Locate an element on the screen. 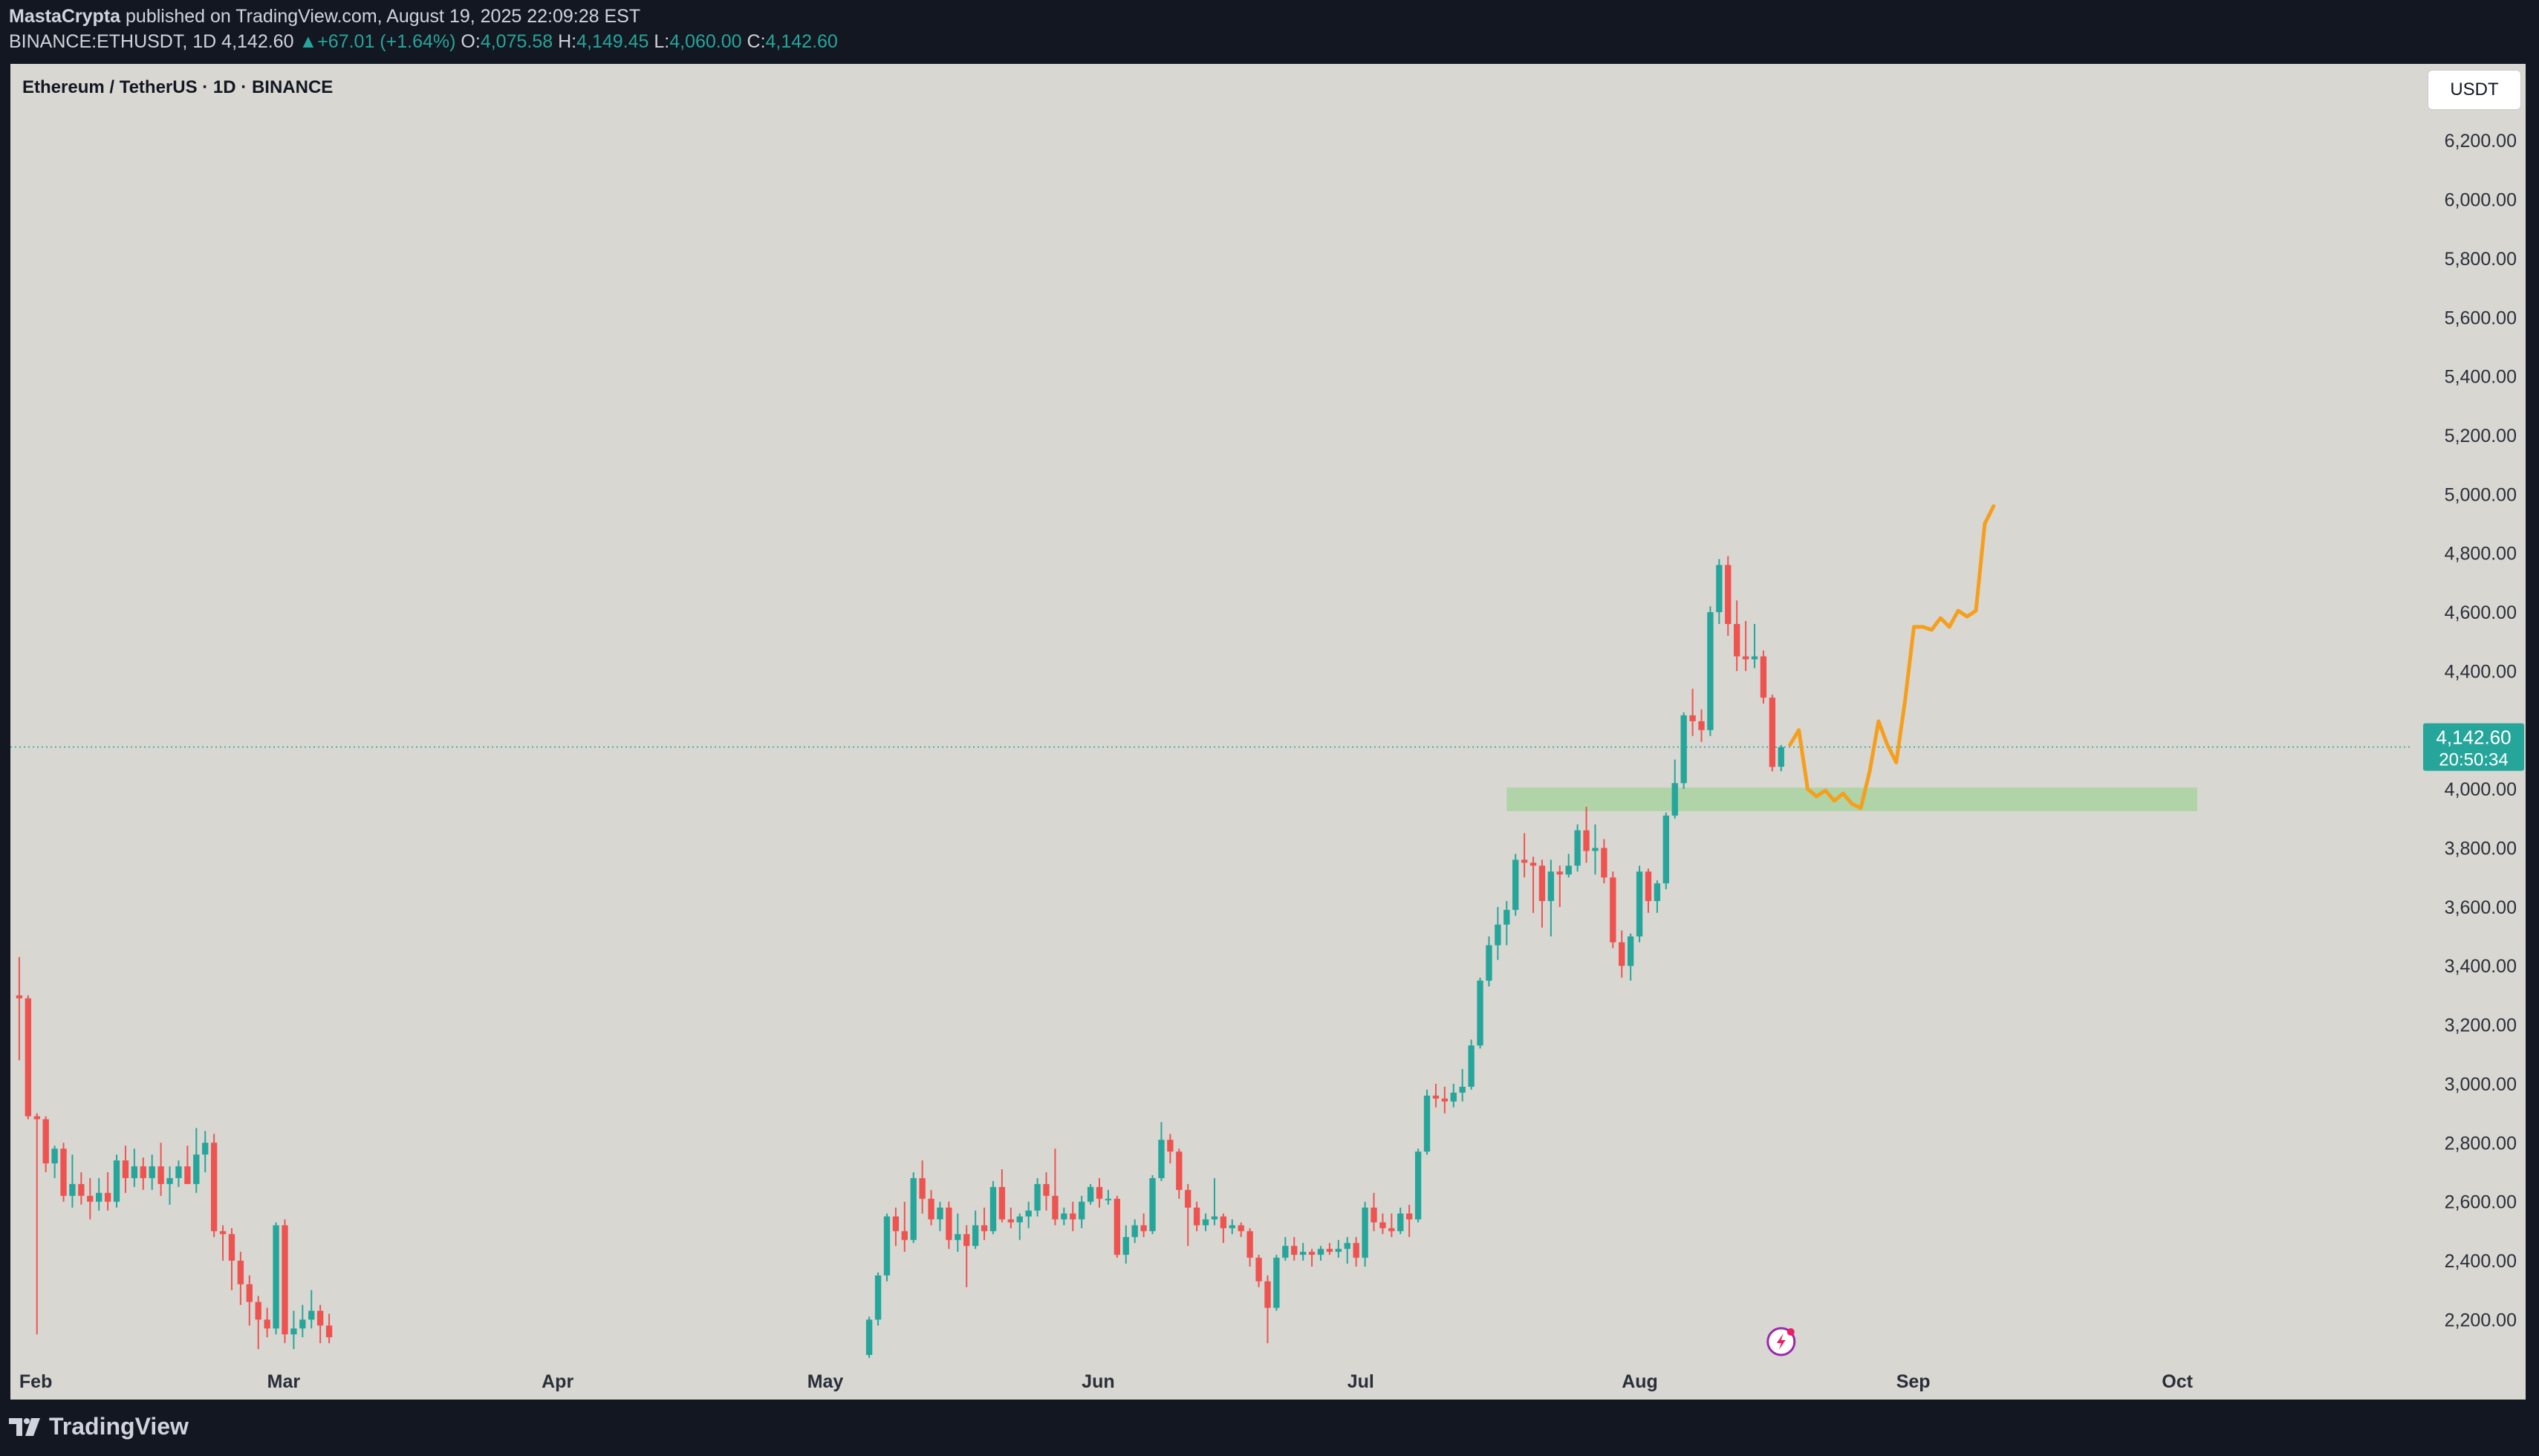 Image resolution: width=2539 pixels, height=1456 pixels. y-tick-label: 6,200.00 is located at coordinates (2481, 142).